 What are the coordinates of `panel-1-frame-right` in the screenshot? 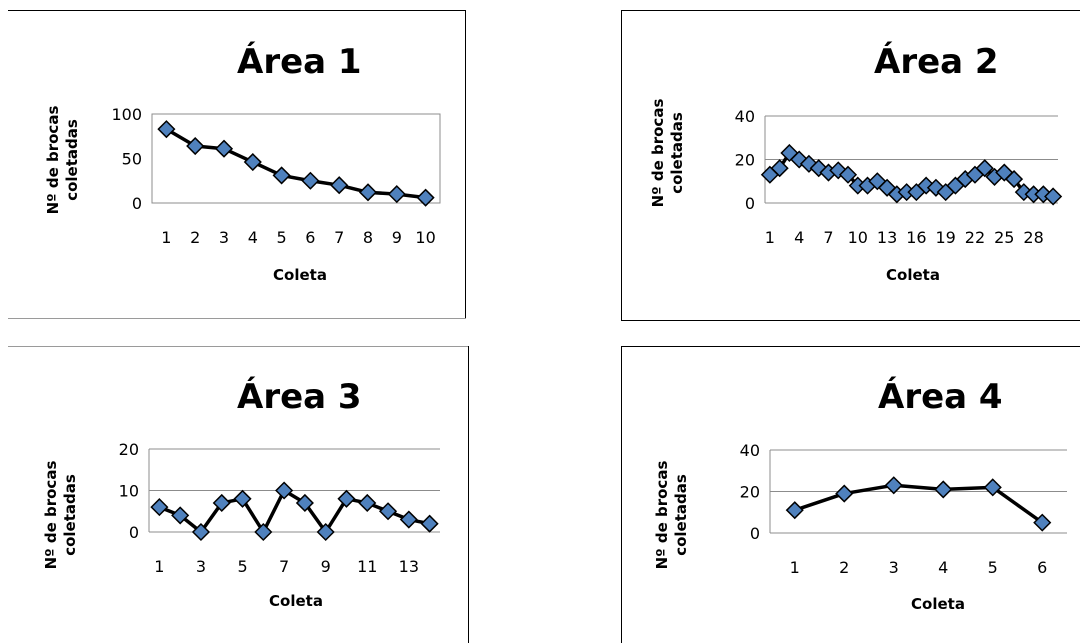 It's located at (465, 164).